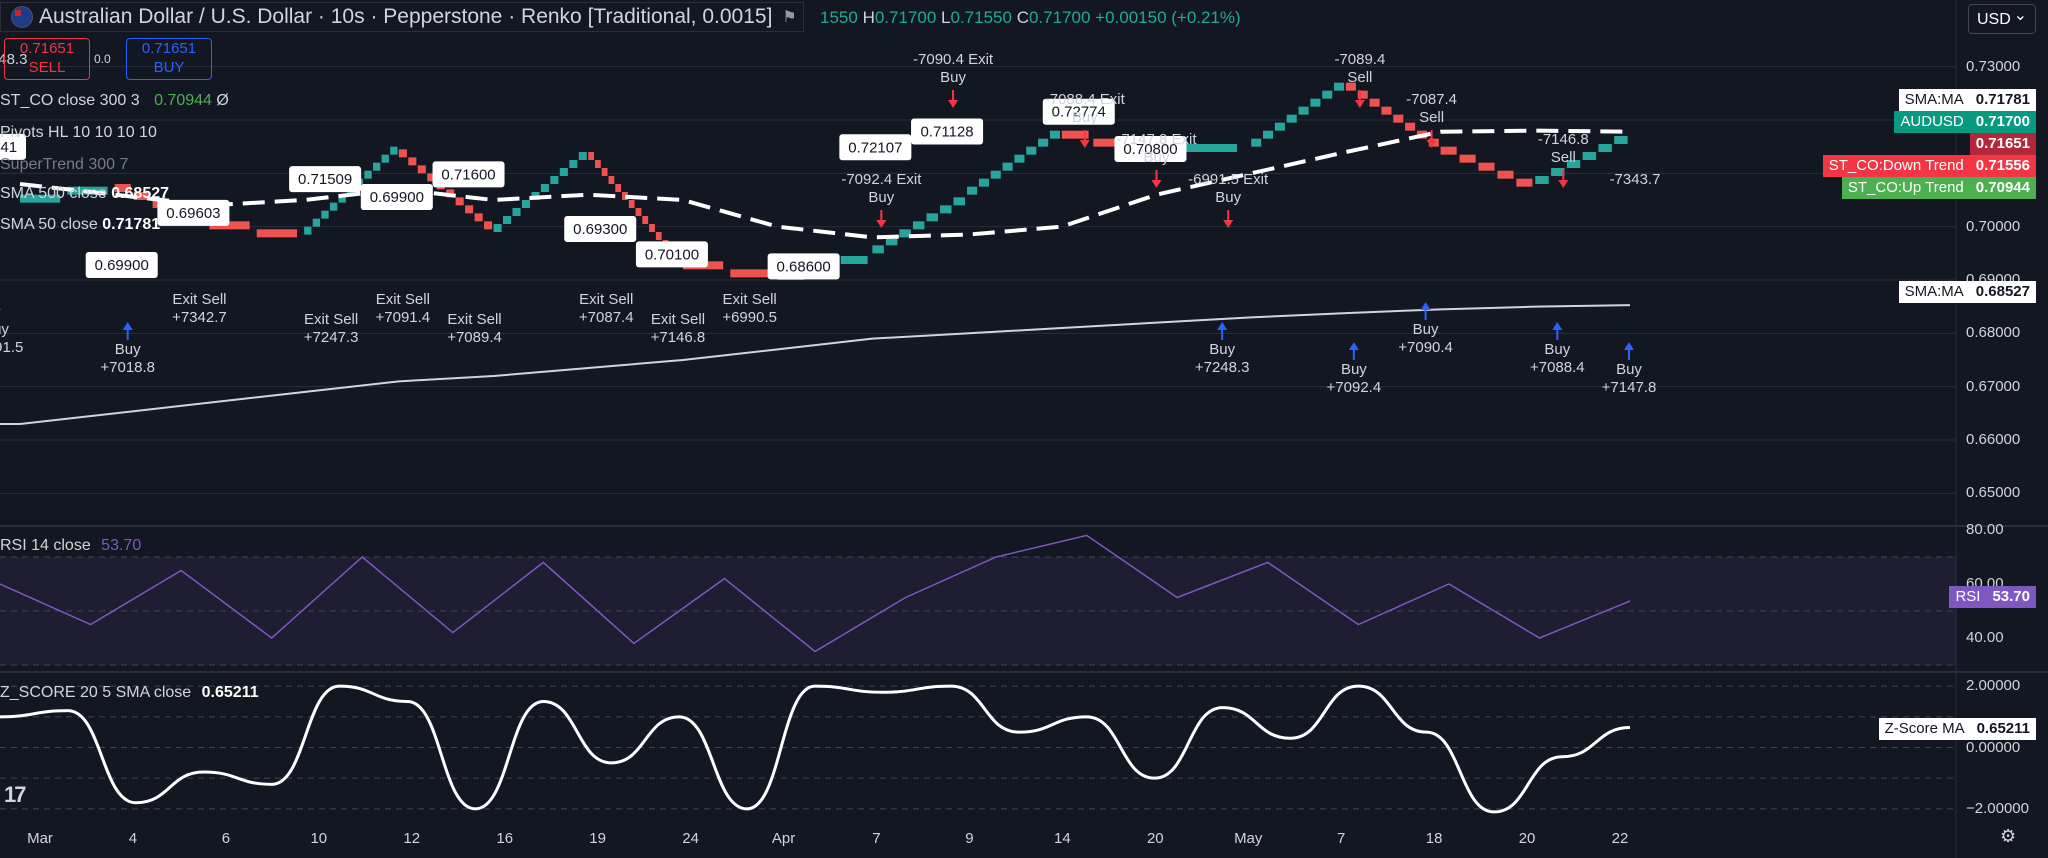 The image size is (2048, 858). I want to click on sell-button: 0.71651 SELL, so click(47, 59).